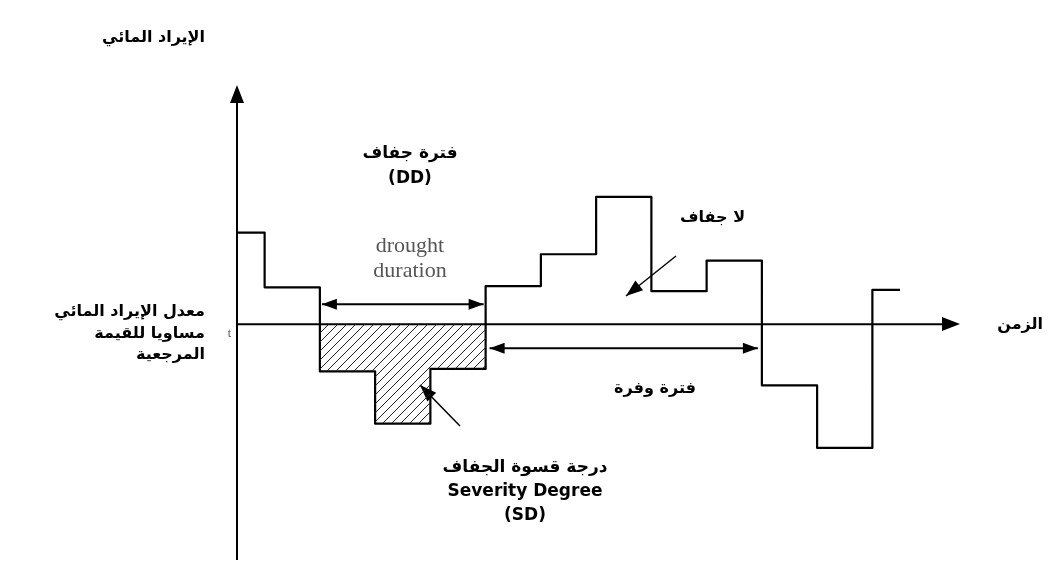 The image size is (1051, 564). Describe the element at coordinates (410, 257) in the screenshot. I see `annotation: drought duration` at that location.